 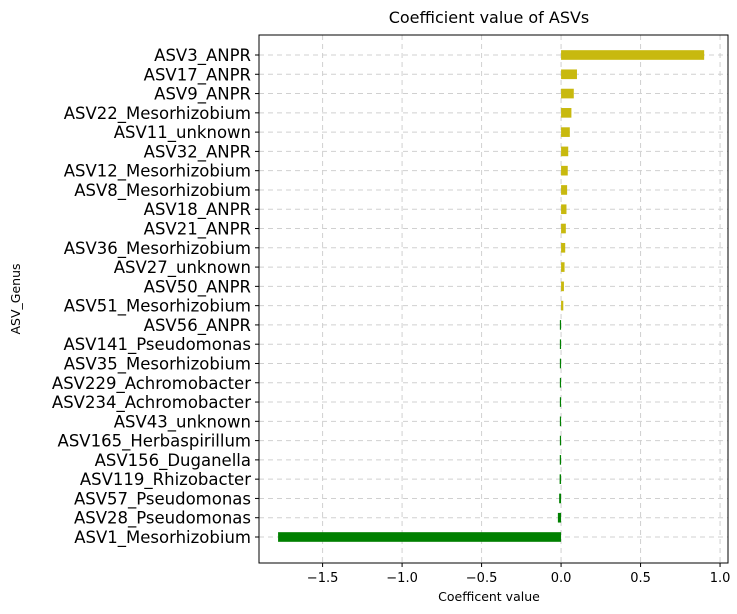 I want to click on bar-asv8-mesorhizobium, so click(x=564, y=190).